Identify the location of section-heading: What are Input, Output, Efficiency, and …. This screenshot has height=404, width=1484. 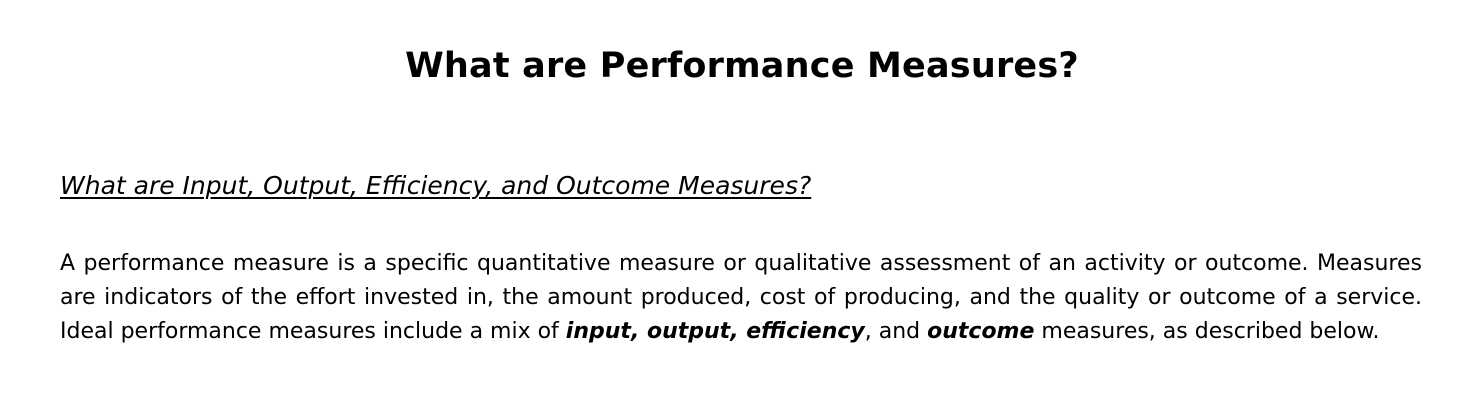
(436, 185).